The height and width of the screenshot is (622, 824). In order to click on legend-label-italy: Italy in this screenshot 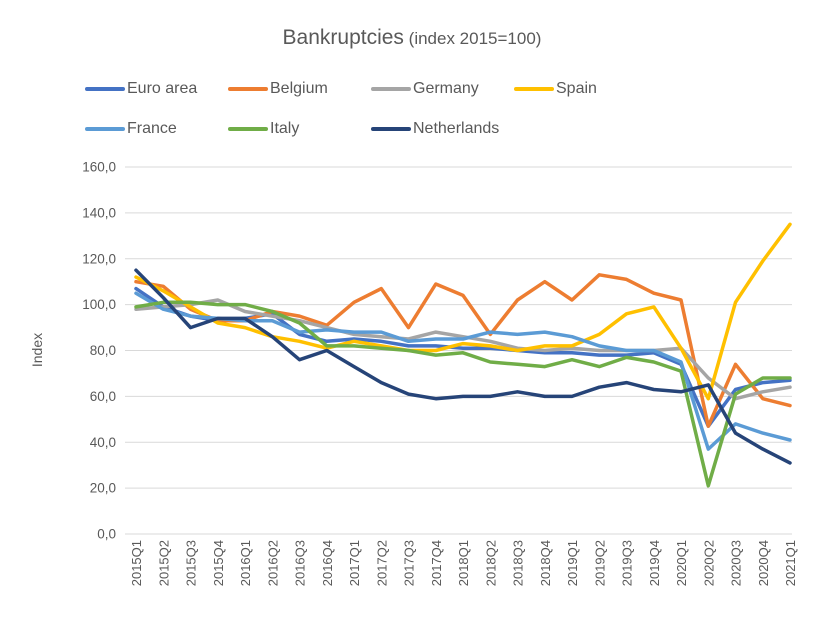, I will do `click(285, 128)`.